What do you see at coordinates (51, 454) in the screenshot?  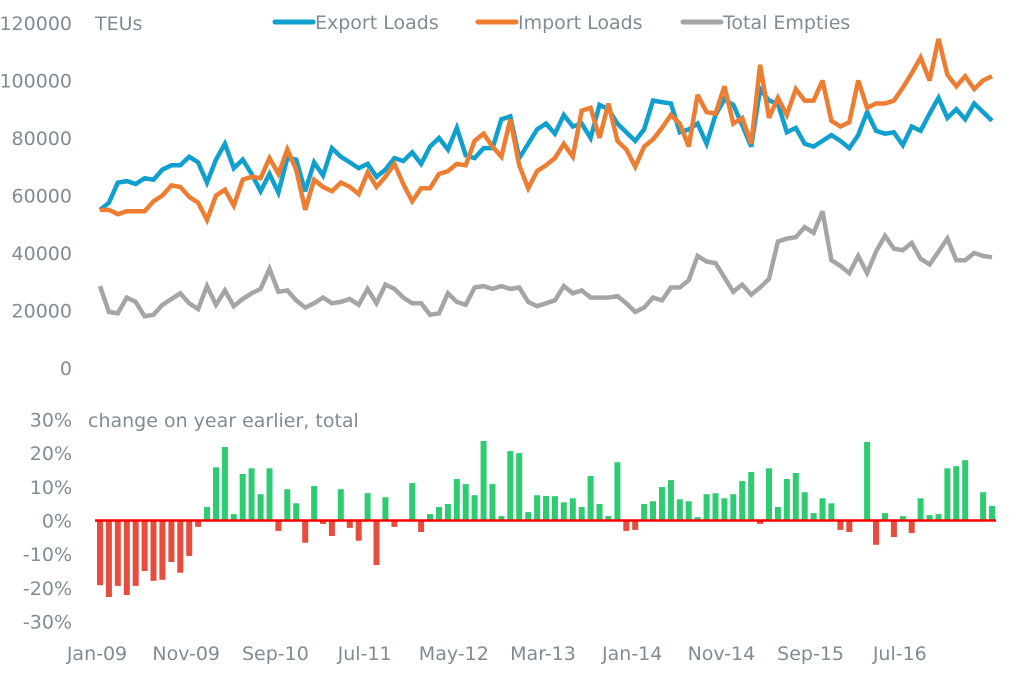 I see `bottom-y-tick-label: 20%` at bounding box center [51, 454].